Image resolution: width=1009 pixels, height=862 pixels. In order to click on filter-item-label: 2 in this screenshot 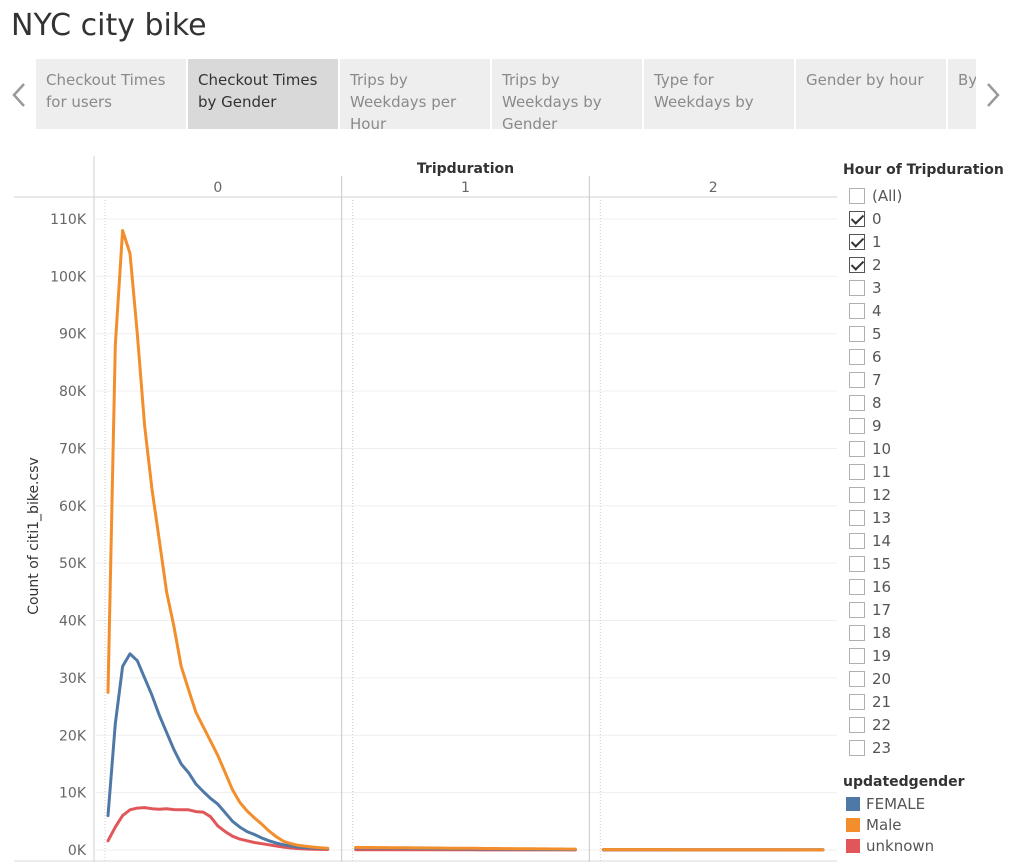, I will do `click(877, 264)`.